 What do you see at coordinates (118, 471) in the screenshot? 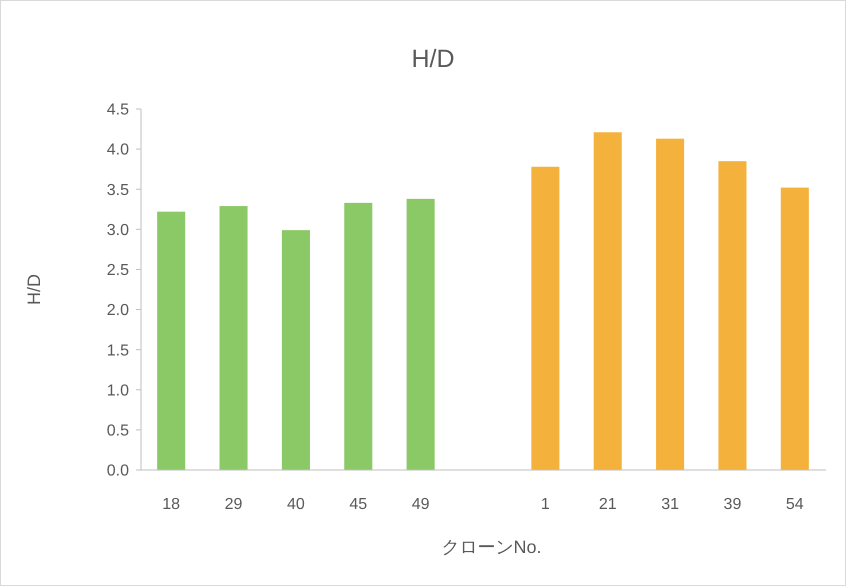
I see `y-tick-label: 0.0` at bounding box center [118, 471].